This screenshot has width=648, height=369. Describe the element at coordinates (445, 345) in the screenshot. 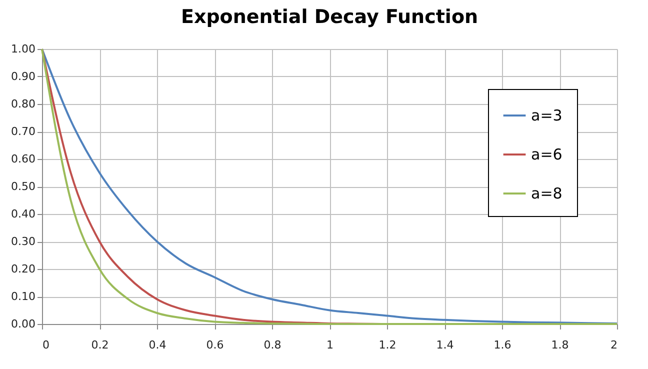

I see `x-tick-label: 1.4` at that location.